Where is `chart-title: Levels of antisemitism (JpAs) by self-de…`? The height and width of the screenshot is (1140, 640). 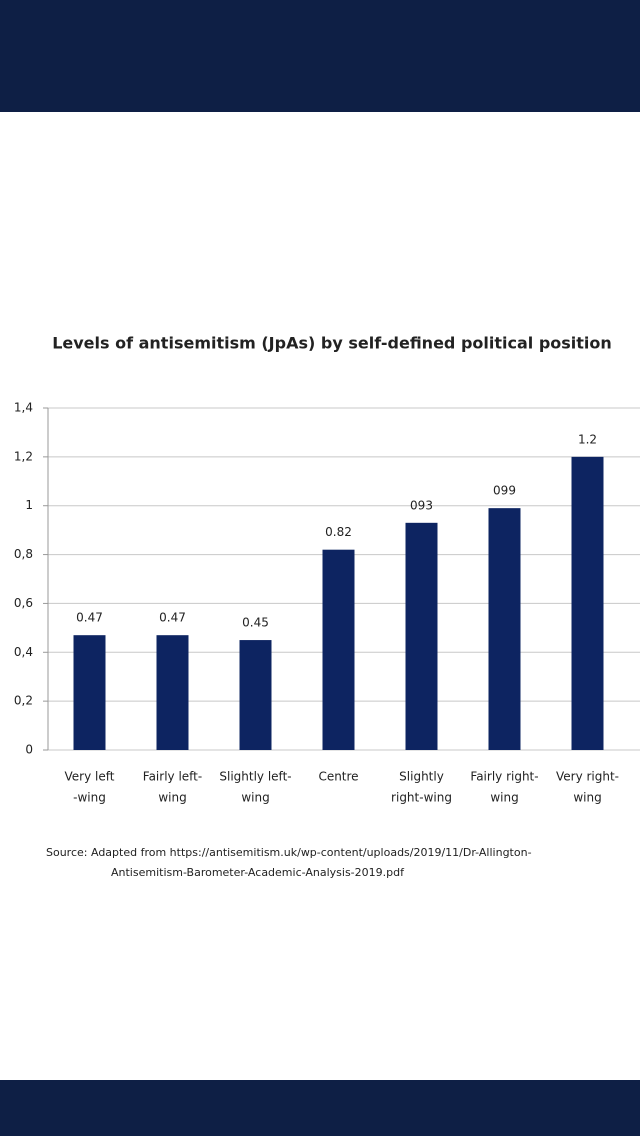
chart-title: Levels of antisemitism (JpAs) by self-de… is located at coordinates (332, 343).